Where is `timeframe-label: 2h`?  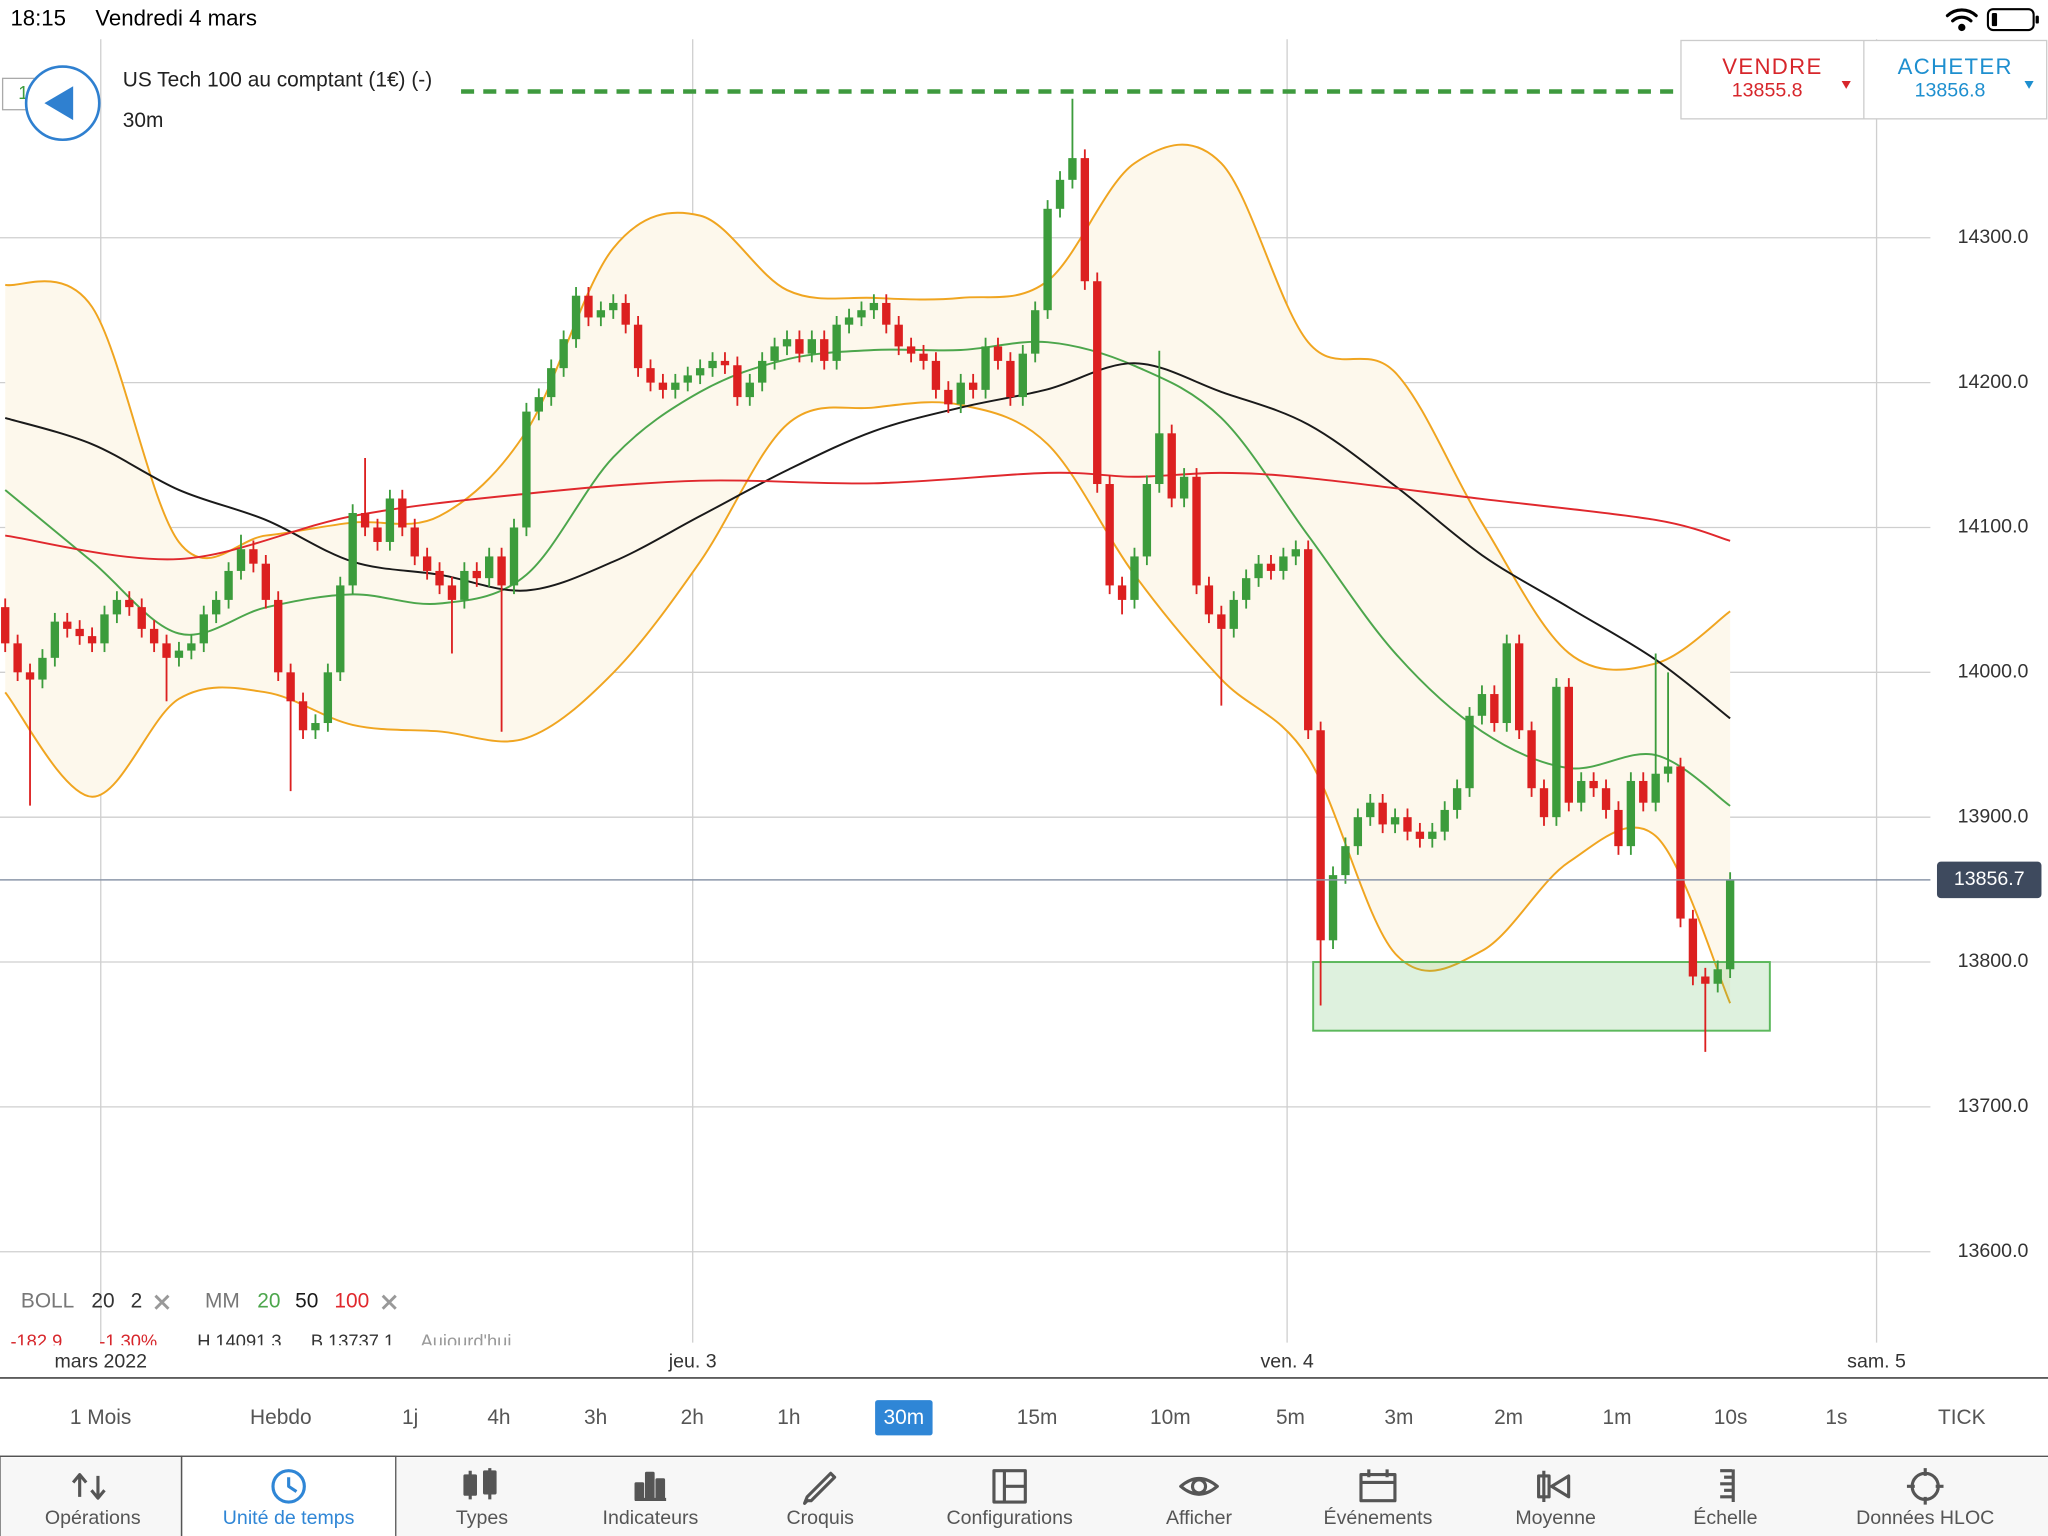 timeframe-label: 2h is located at coordinates (692, 1417).